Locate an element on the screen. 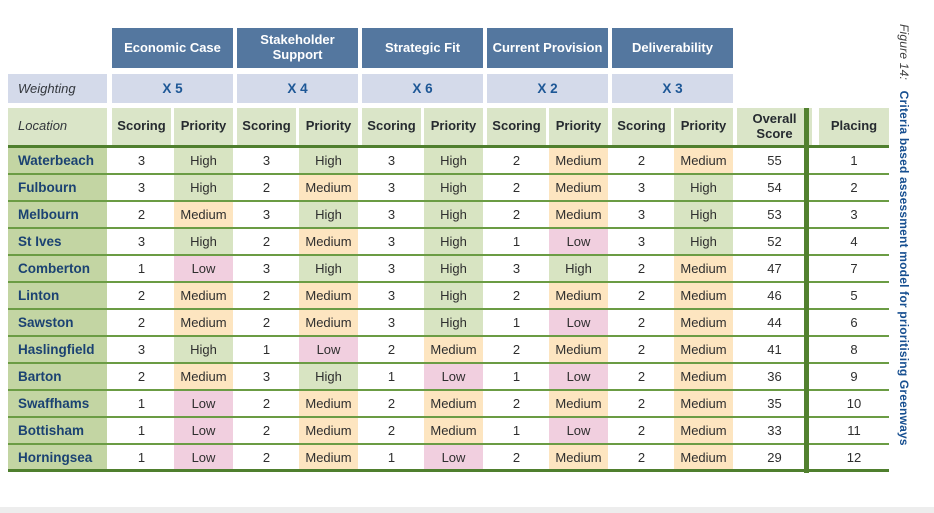  overall-score-column-header: Overall Score is located at coordinates (774, 126).